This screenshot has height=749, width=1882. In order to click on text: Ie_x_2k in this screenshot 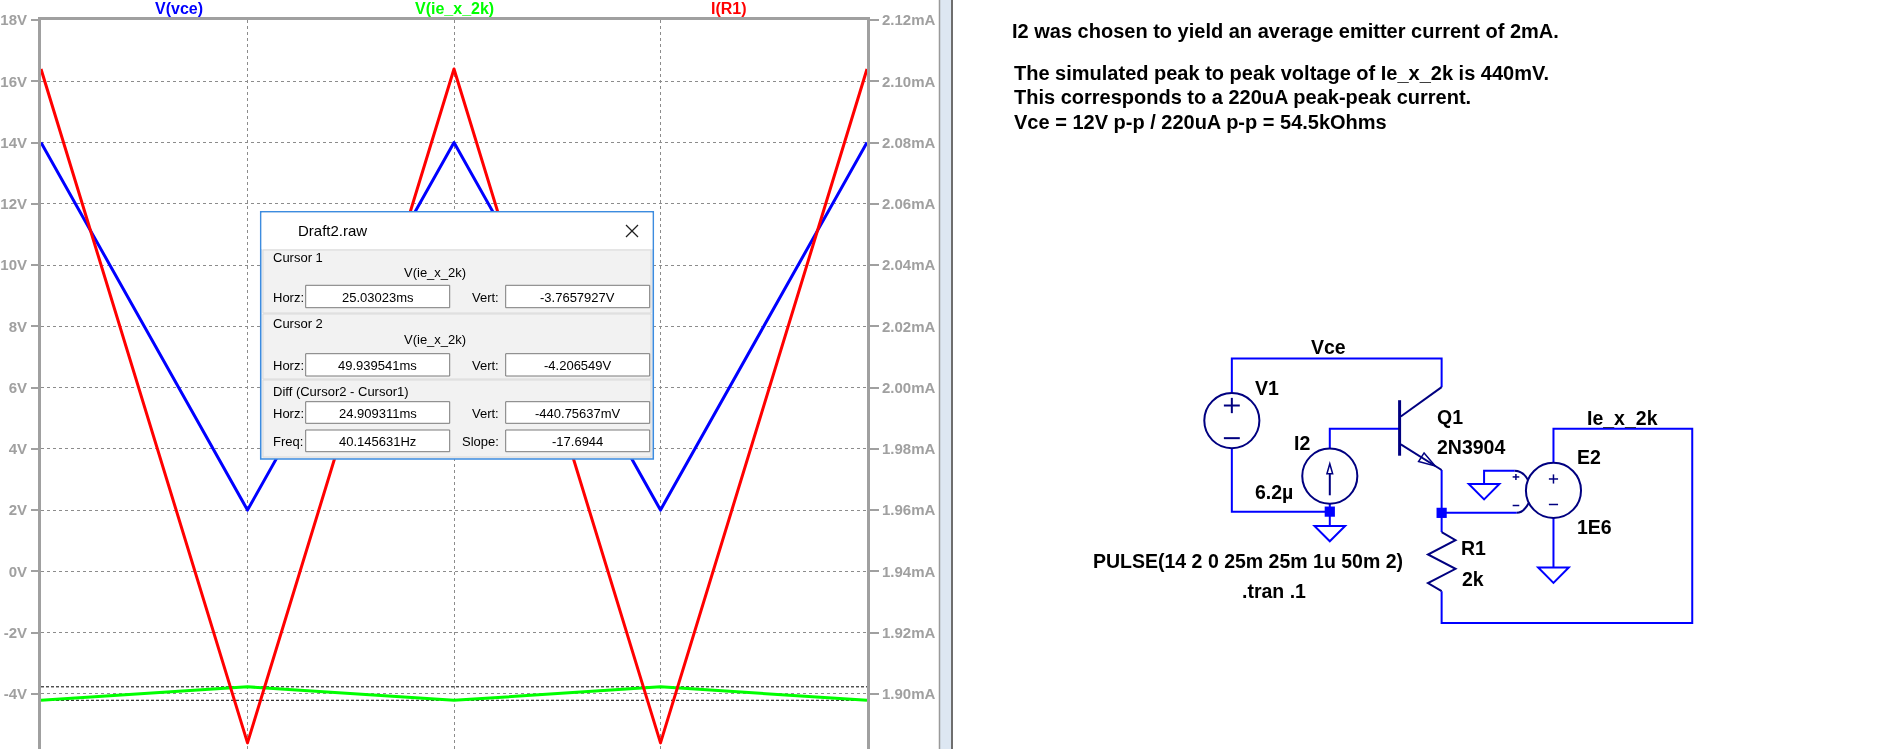, I will do `click(1622, 418)`.